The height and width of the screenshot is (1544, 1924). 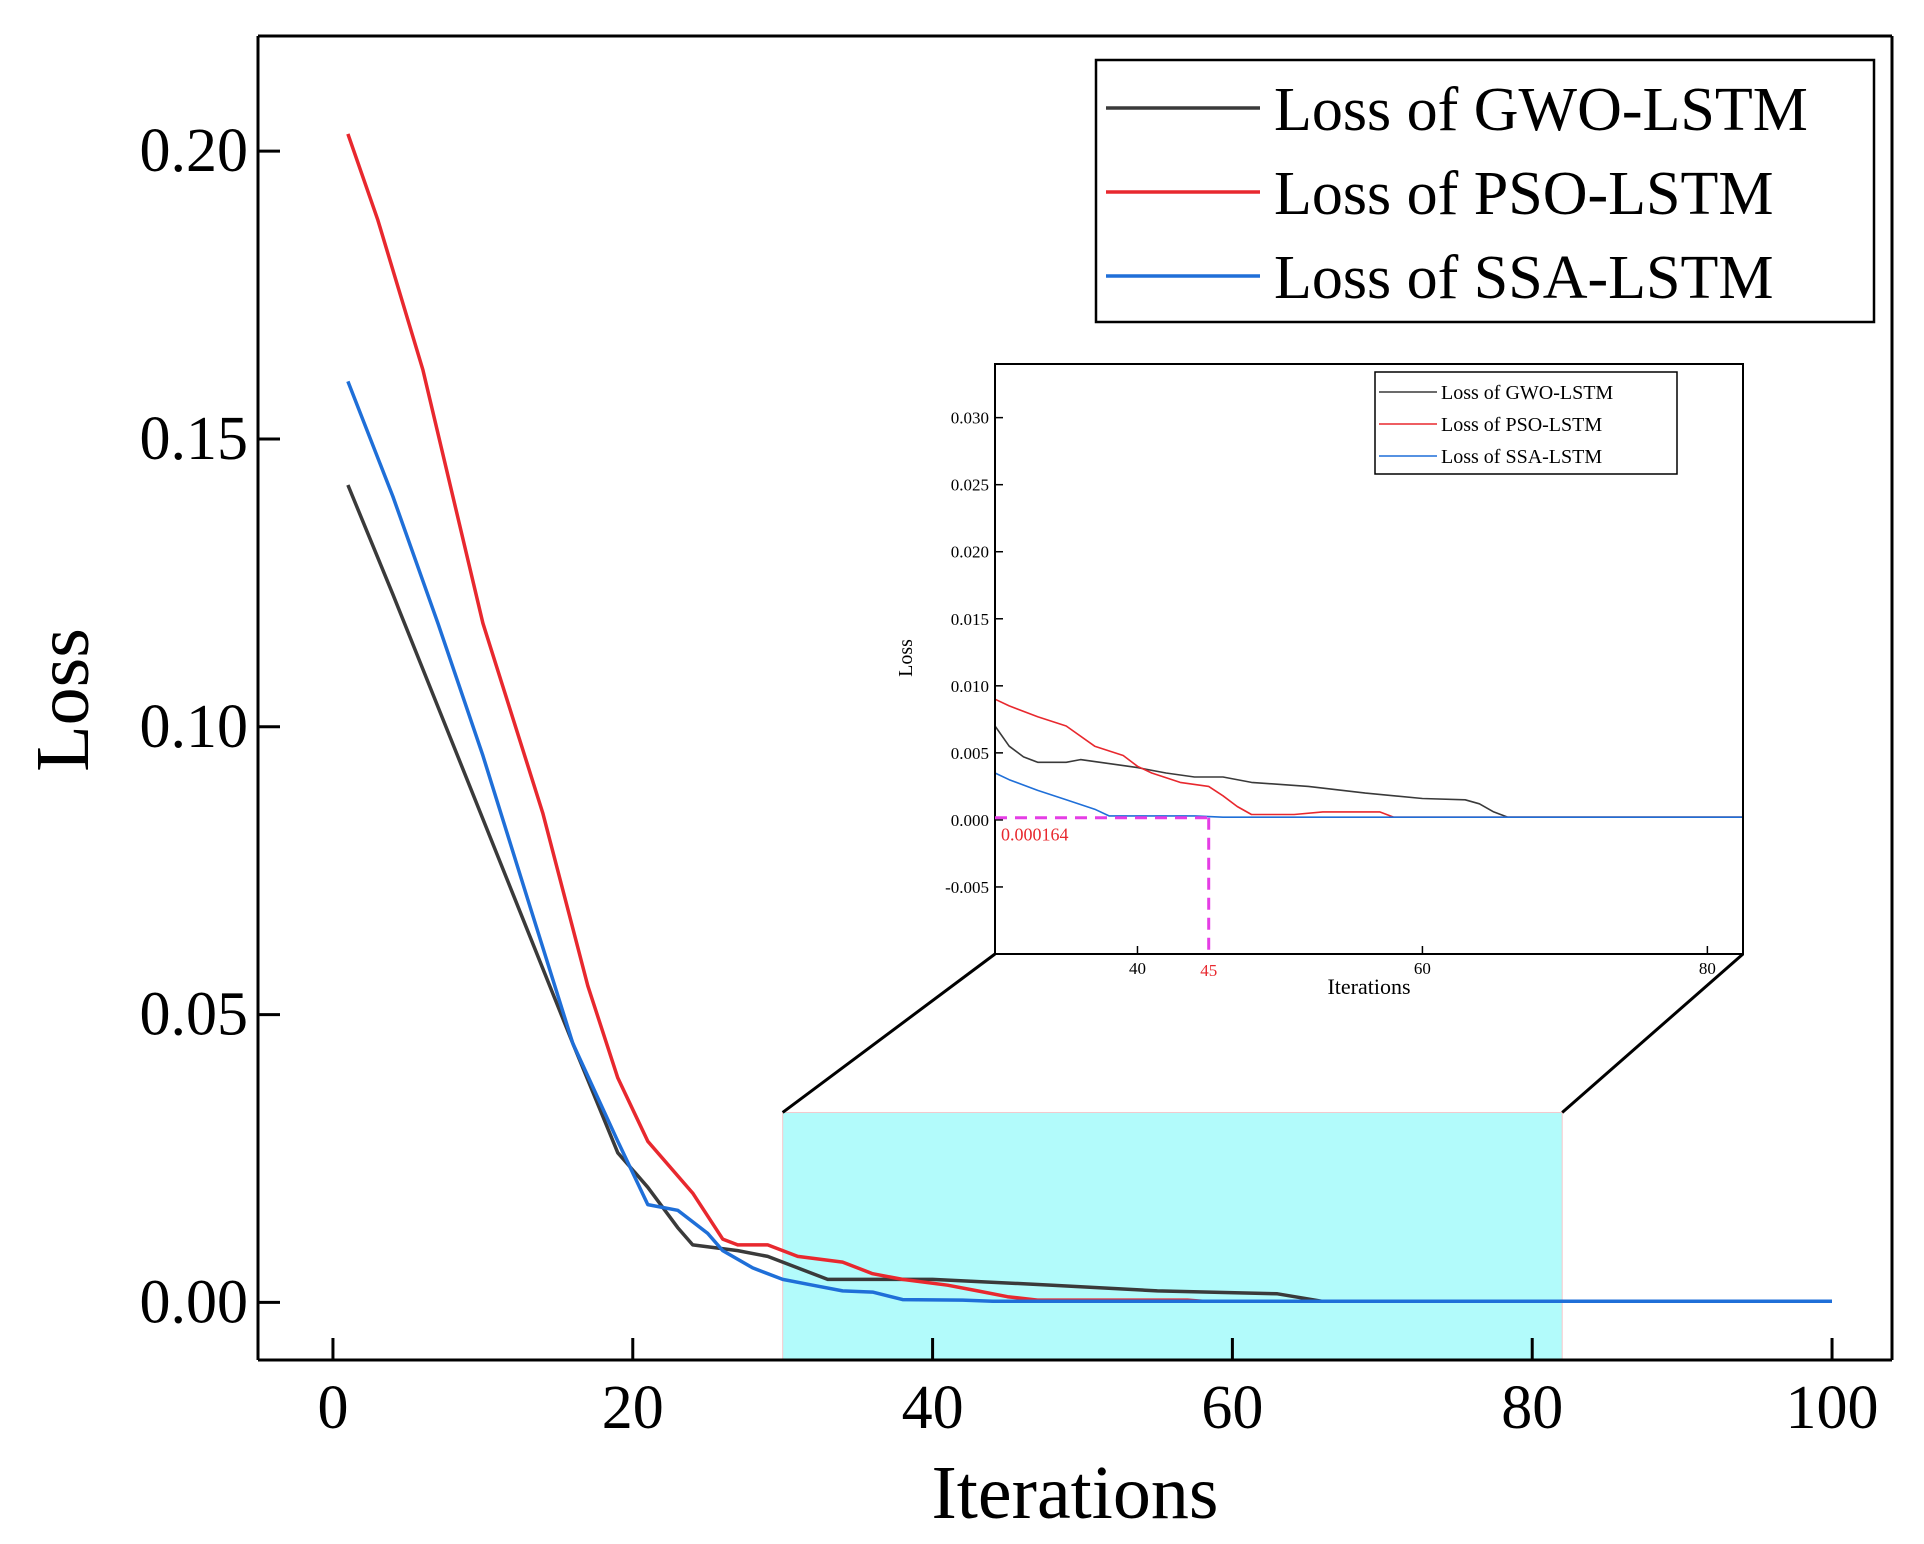 What do you see at coordinates (194, 439) in the screenshot?
I see `main-y-tick-label: 0.15` at bounding box center [194, 439].